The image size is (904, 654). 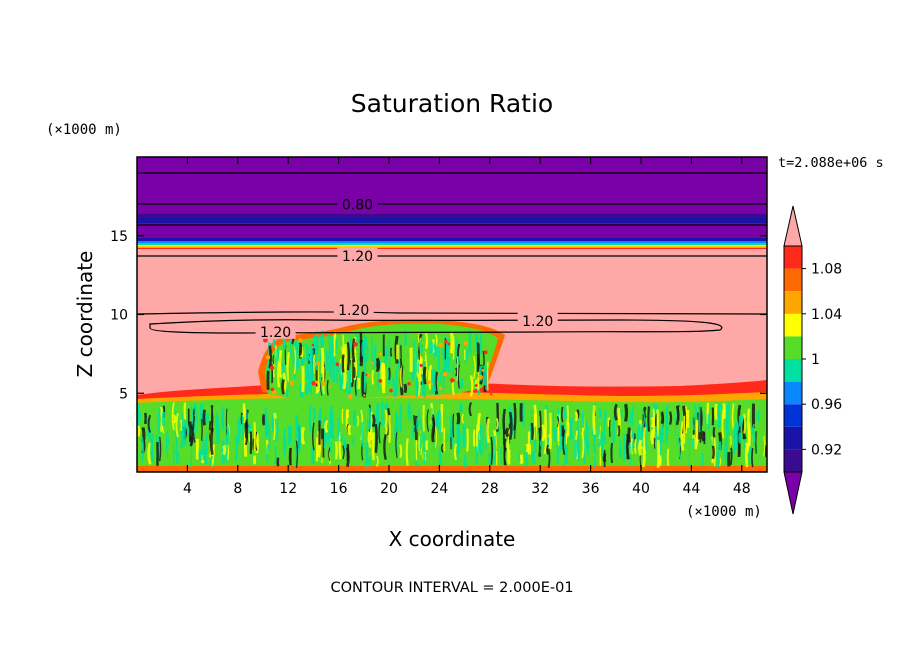 What do you see at coordinates (452, 220) in the screenshot?
I see `dry-layer-band-b` at bounding box center [452, 220].